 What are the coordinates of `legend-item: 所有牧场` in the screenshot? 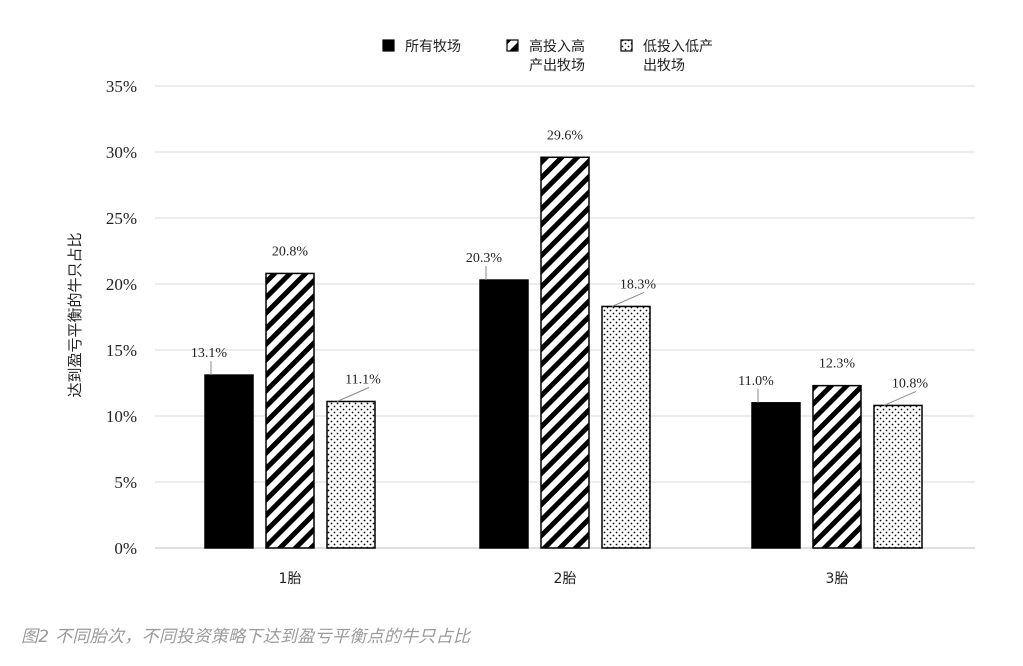 It's located at (421, 47).